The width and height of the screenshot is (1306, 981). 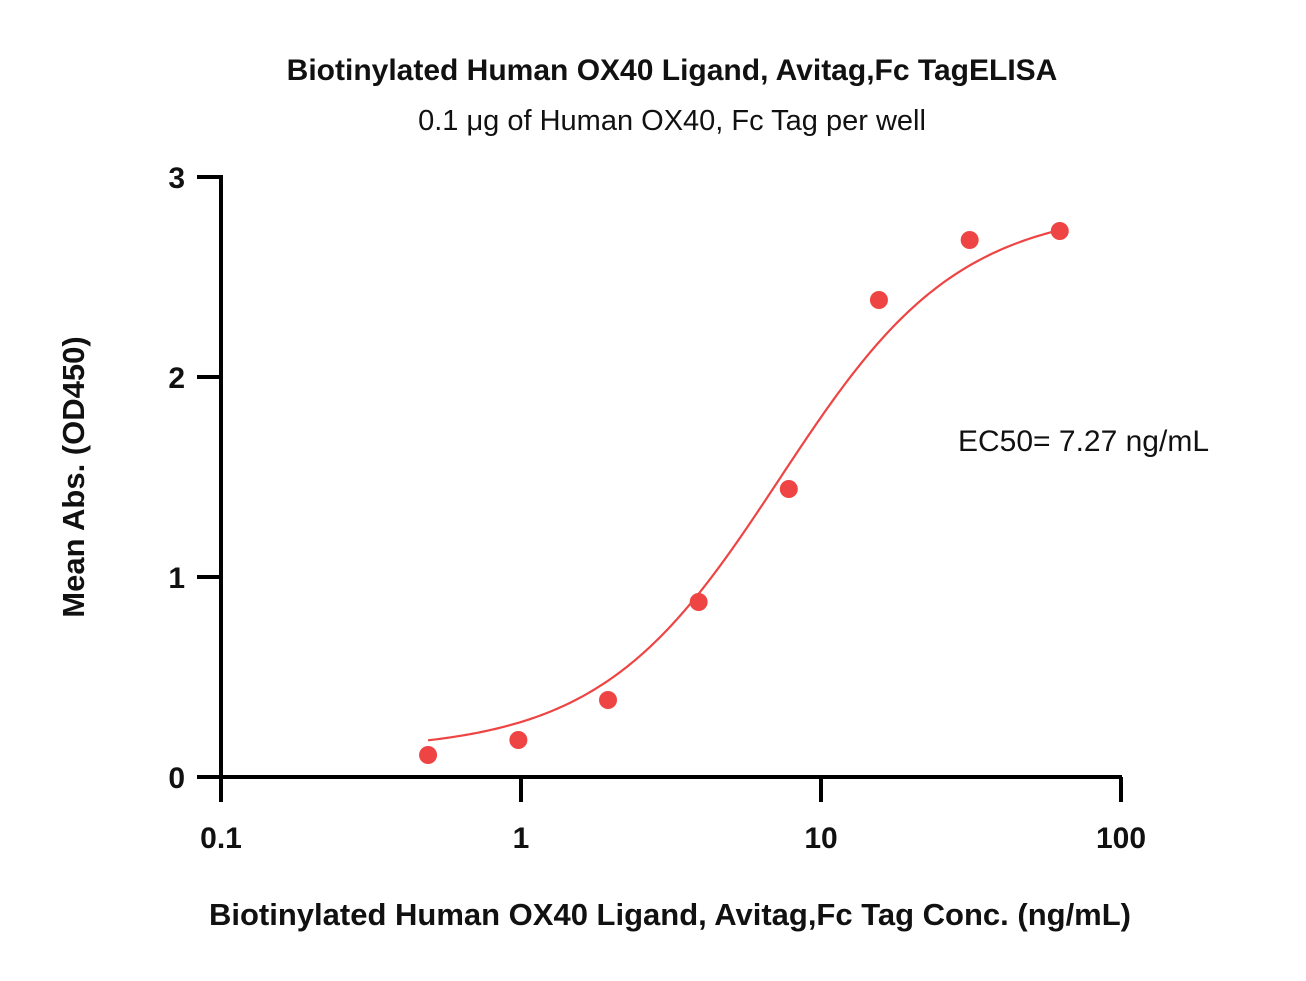 What do you see at coordinates (176, 378) in the screenshot?
I see `y-tick-label: 2` at bounding box center [176, 378].